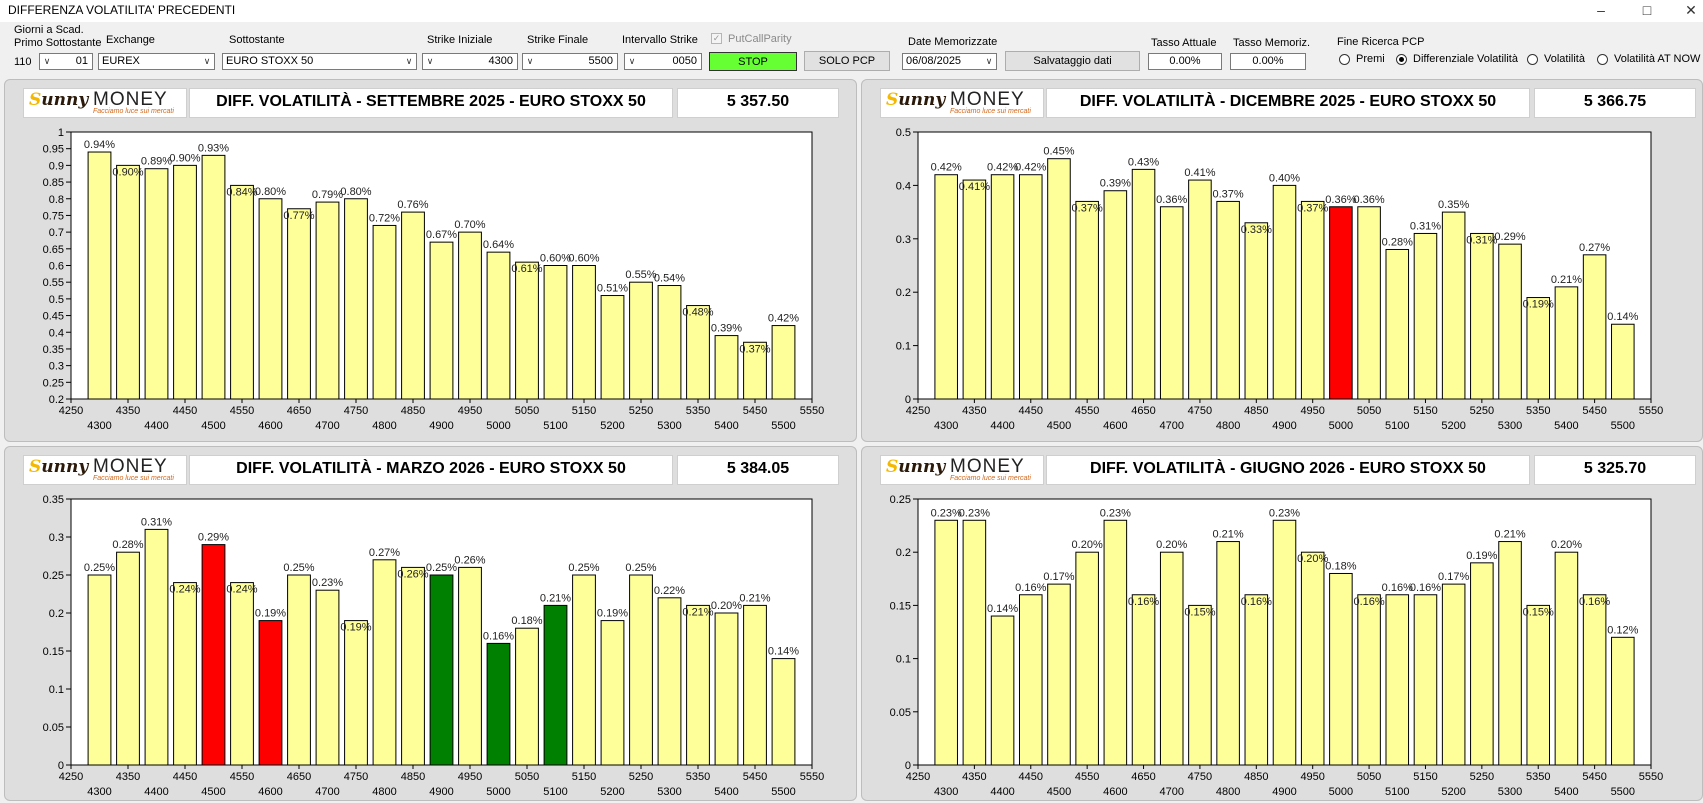 This screenshot has height=803, width=1703. I want to click on close-icon: ✕, so click(1691, 10).